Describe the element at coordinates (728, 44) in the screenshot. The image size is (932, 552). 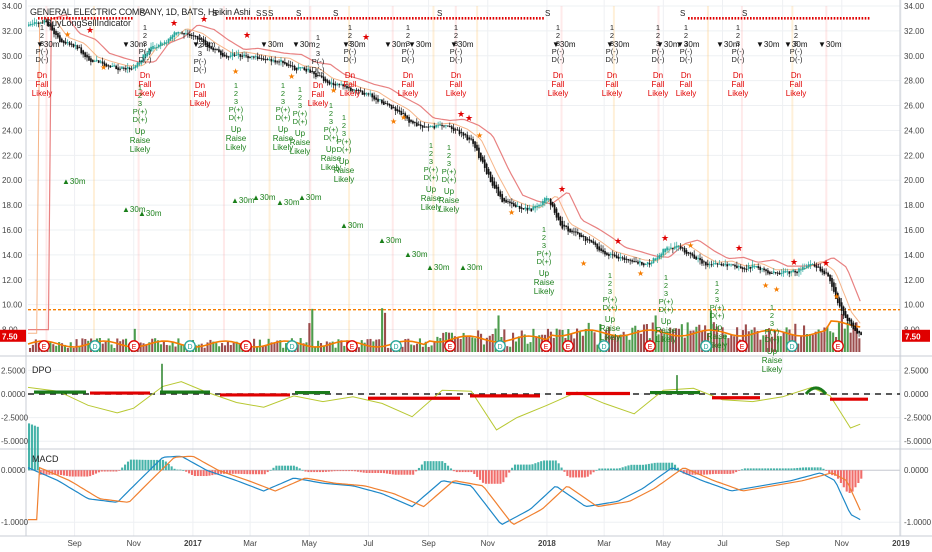
I see `timeframe-down-marker: ▼30m` at that location.